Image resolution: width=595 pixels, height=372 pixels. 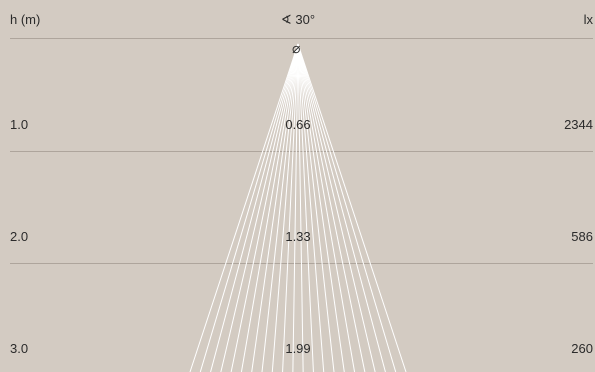 What do you see at coordinates (298, 19) in the screenshot?
I see `beam-angle-label: ∢ 30°` at bounding box center [298, 19].